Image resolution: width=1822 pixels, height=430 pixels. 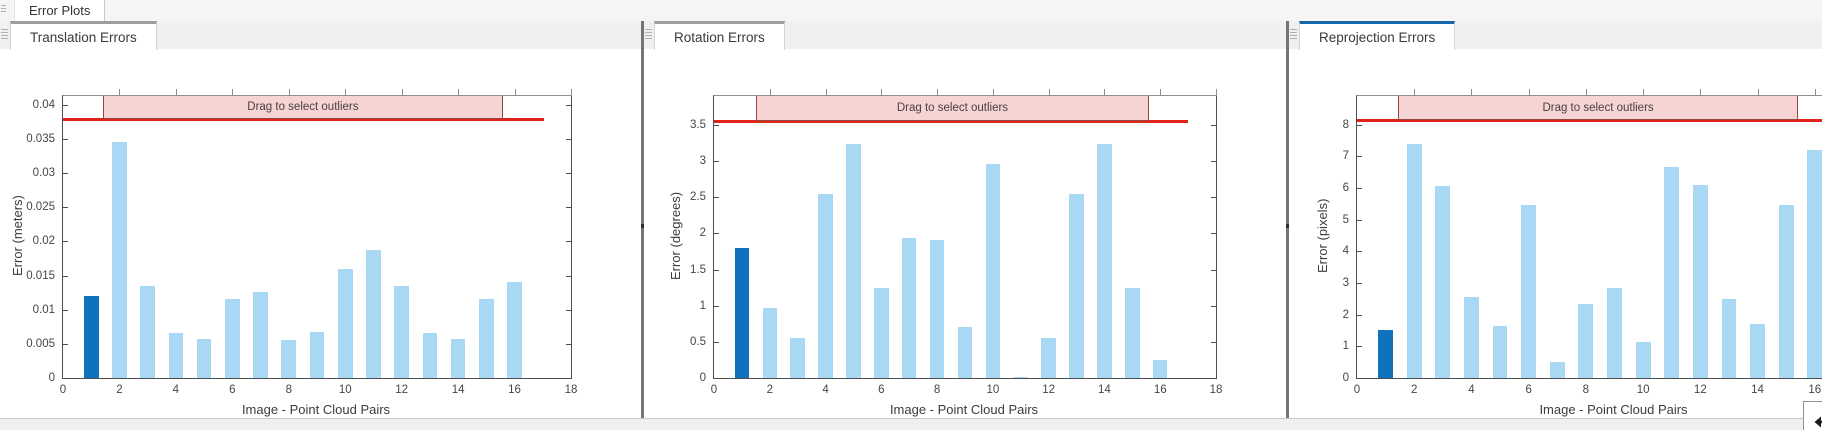 What do you see at coordinates (1160, 390) in the screenshot?
I see `x-tick-label: 16` at bounding box center [1160, 390].